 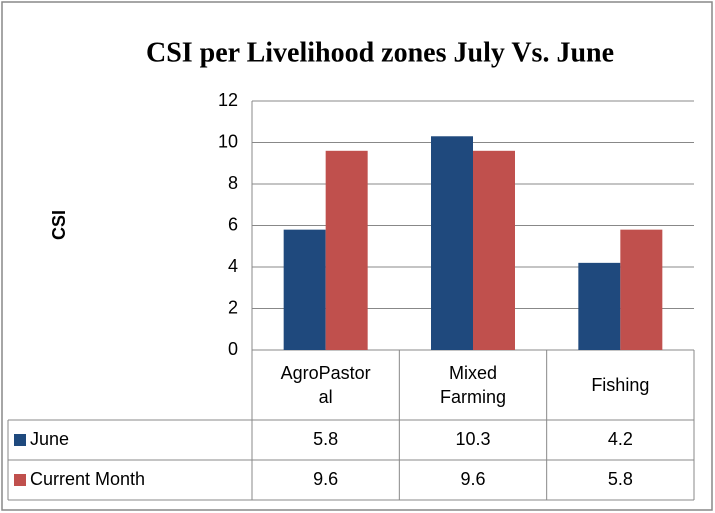 What do you see at coordinates (380, 52) in the screenshot?
I see `chart-title: CSI per Livelihood zones July Vs. June` at bounding box center [380, 52].